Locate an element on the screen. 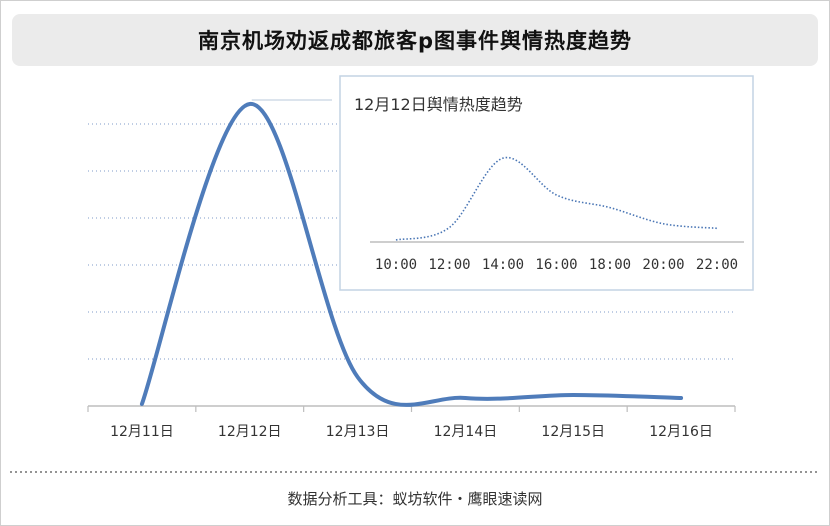  x-tick-label: 12月16日 is located at coordinates (681, 432).